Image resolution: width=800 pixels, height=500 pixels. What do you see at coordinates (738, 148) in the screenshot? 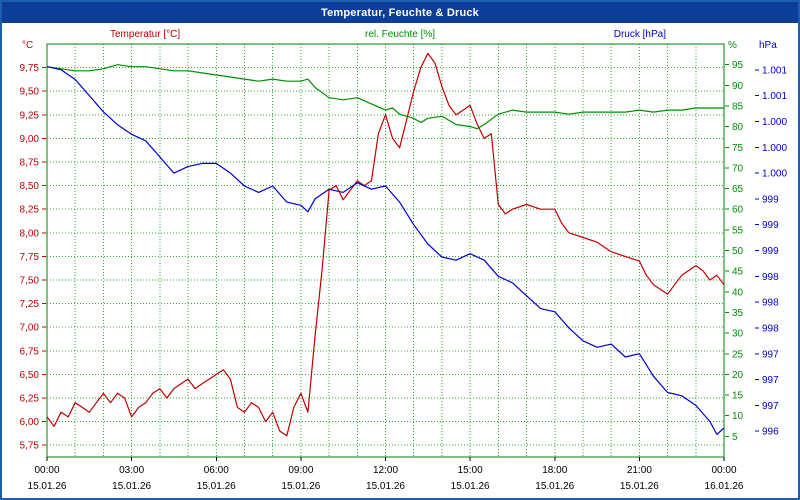
I see `y-tick-label: 75` at bounding box center [738, 148].